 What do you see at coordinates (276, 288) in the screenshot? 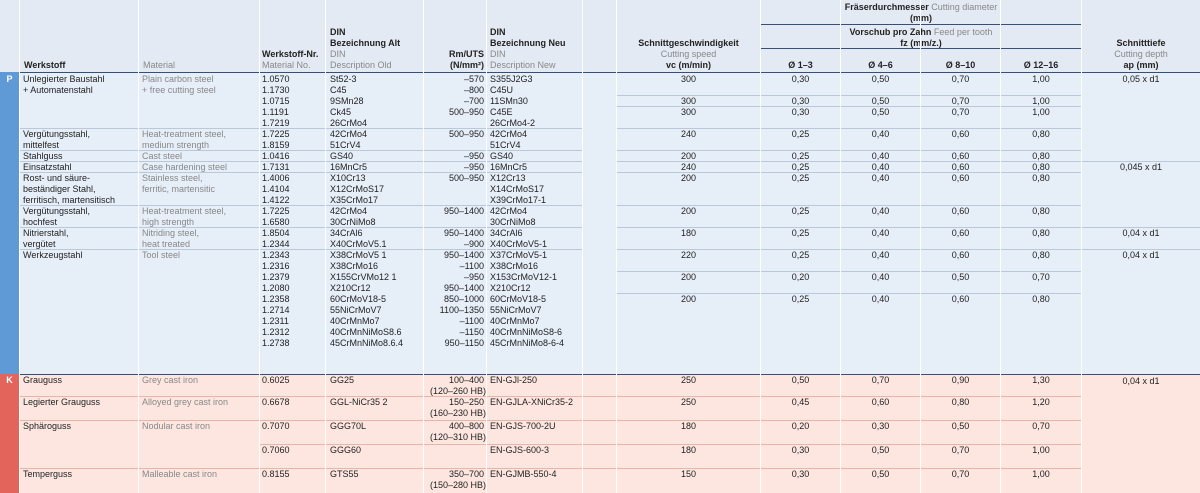
I see `material-no: 1.2080` at bounding box center [276, 288].